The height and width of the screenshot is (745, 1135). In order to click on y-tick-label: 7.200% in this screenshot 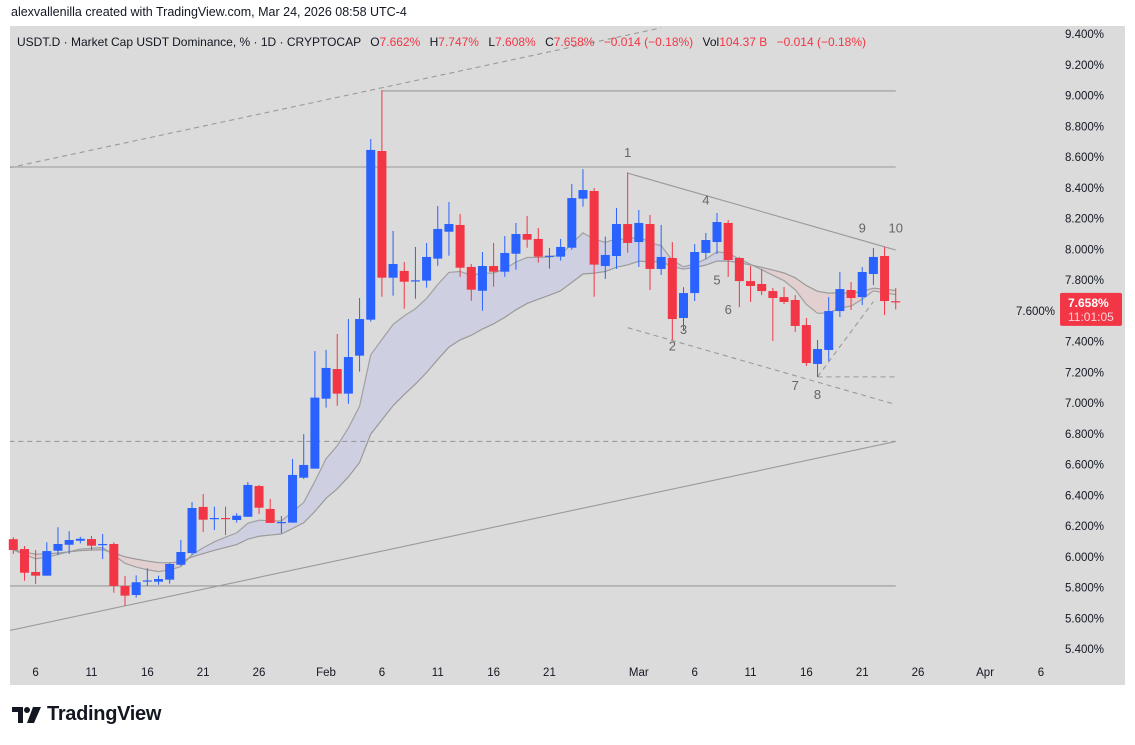, I will do `click(1084, 373)`.